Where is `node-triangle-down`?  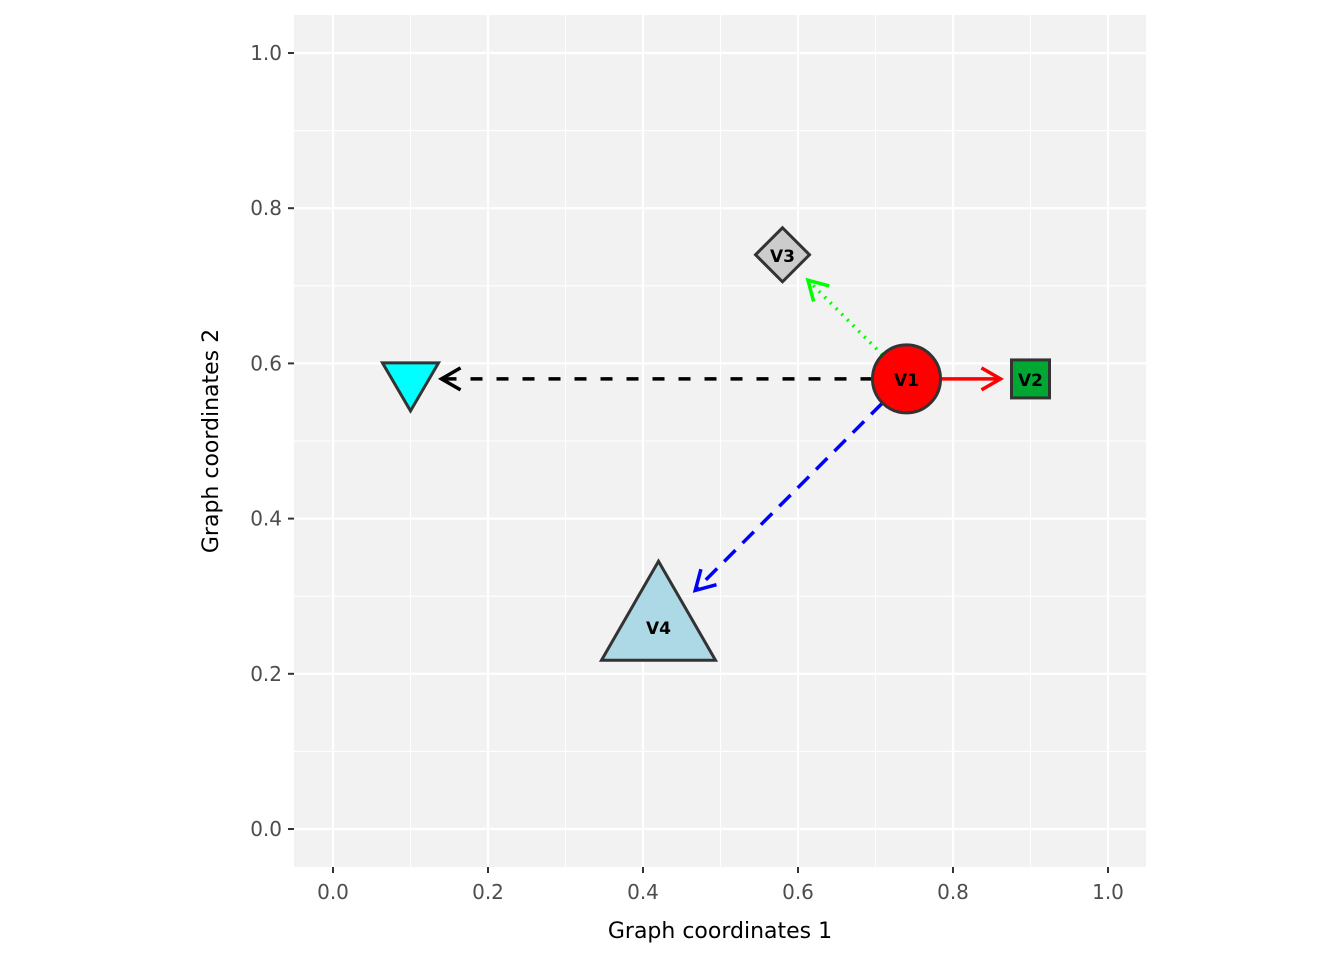
node-triangle-down is located at coordinates (410, 387).